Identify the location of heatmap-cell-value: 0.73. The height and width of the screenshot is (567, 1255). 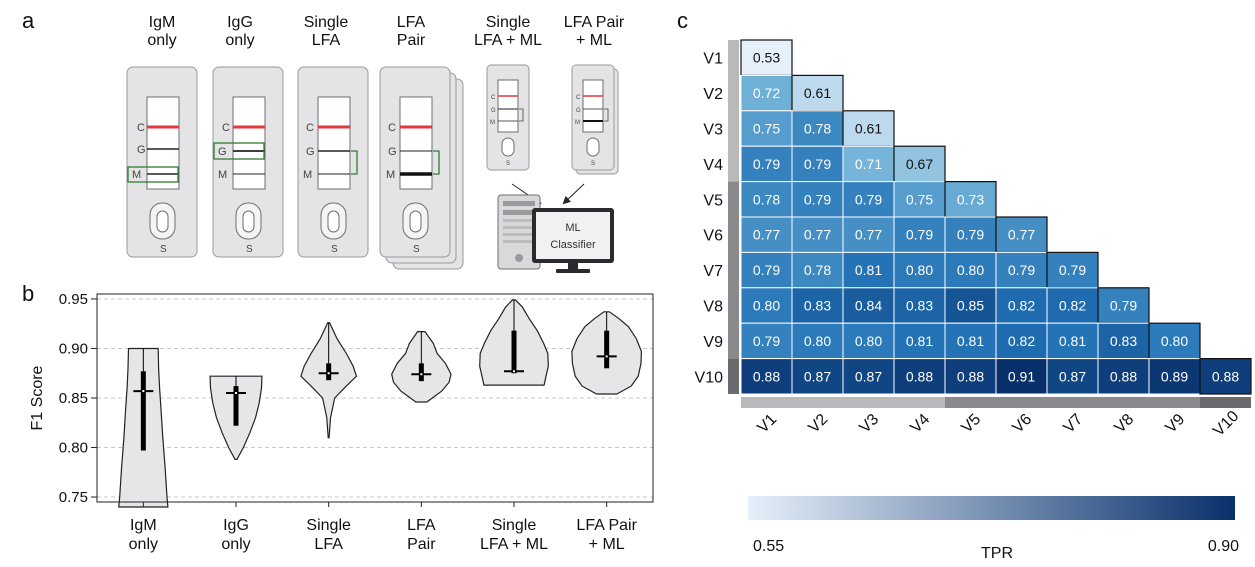
(970, 199).